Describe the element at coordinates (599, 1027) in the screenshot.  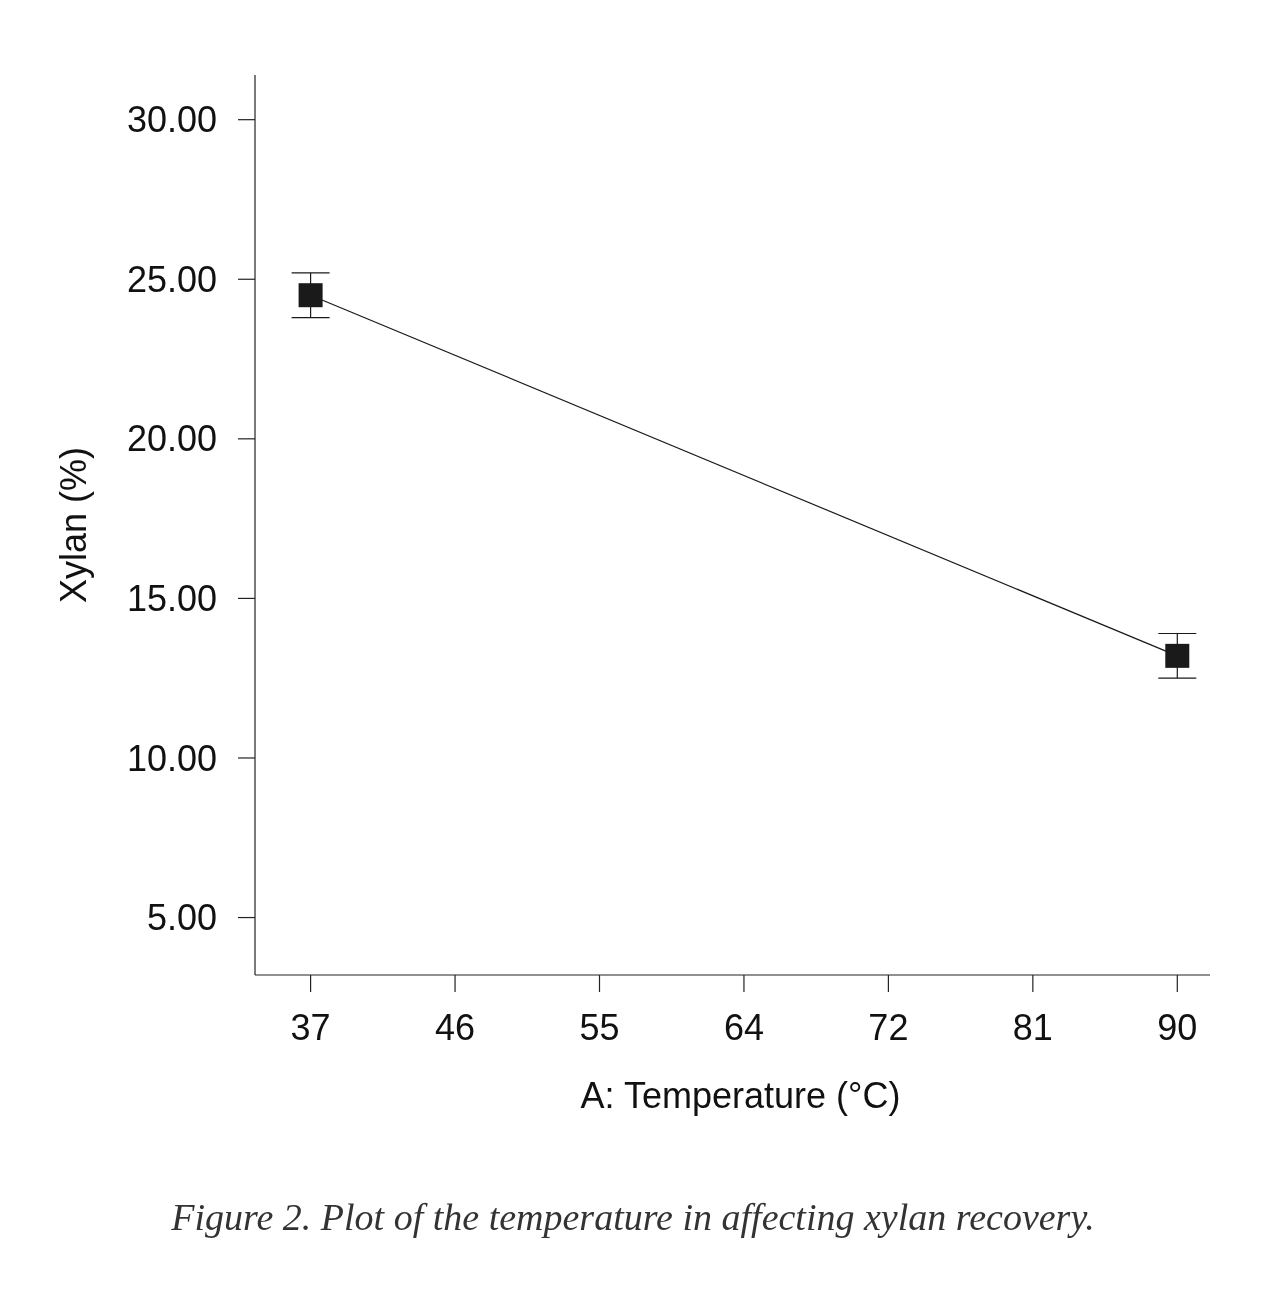
I see `x-tick-label: 55` at that location.